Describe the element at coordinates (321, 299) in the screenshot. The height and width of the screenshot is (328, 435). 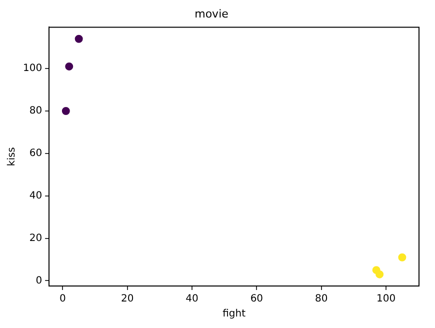
I see `x-tick-label: 80` at that location.